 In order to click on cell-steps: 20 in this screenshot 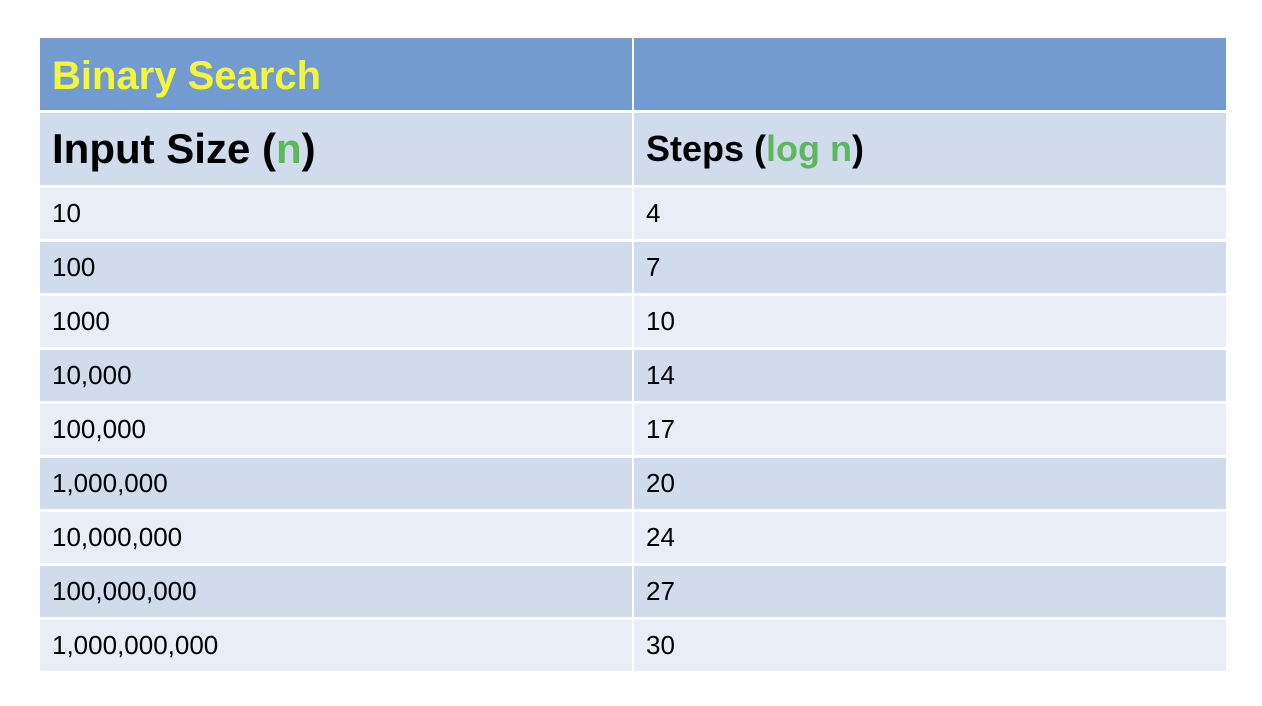, I will do `click(930, 483)`.